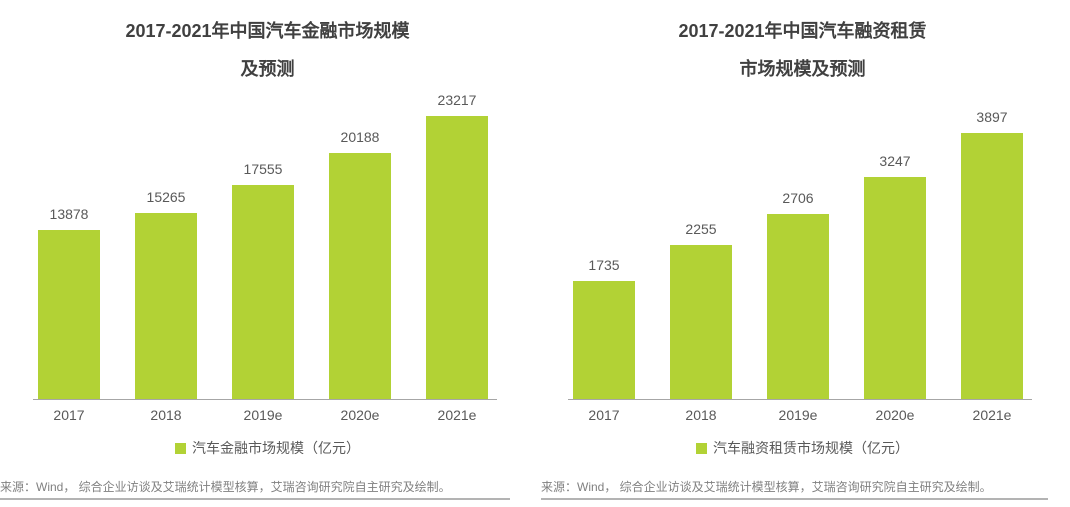 The height and width of the screenshot is (507, 1070). I want to click on bar-column: 23217, so click(457, 245).